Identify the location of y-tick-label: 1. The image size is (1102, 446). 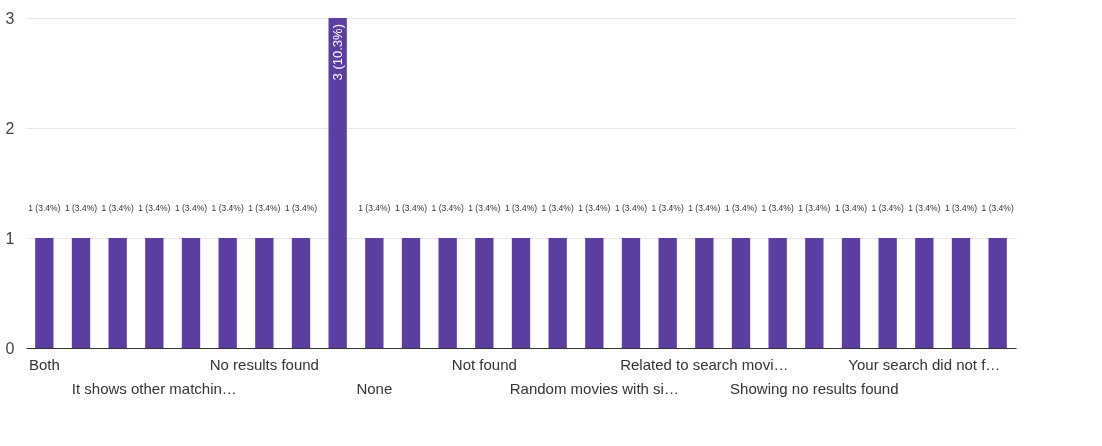
(10, 238).